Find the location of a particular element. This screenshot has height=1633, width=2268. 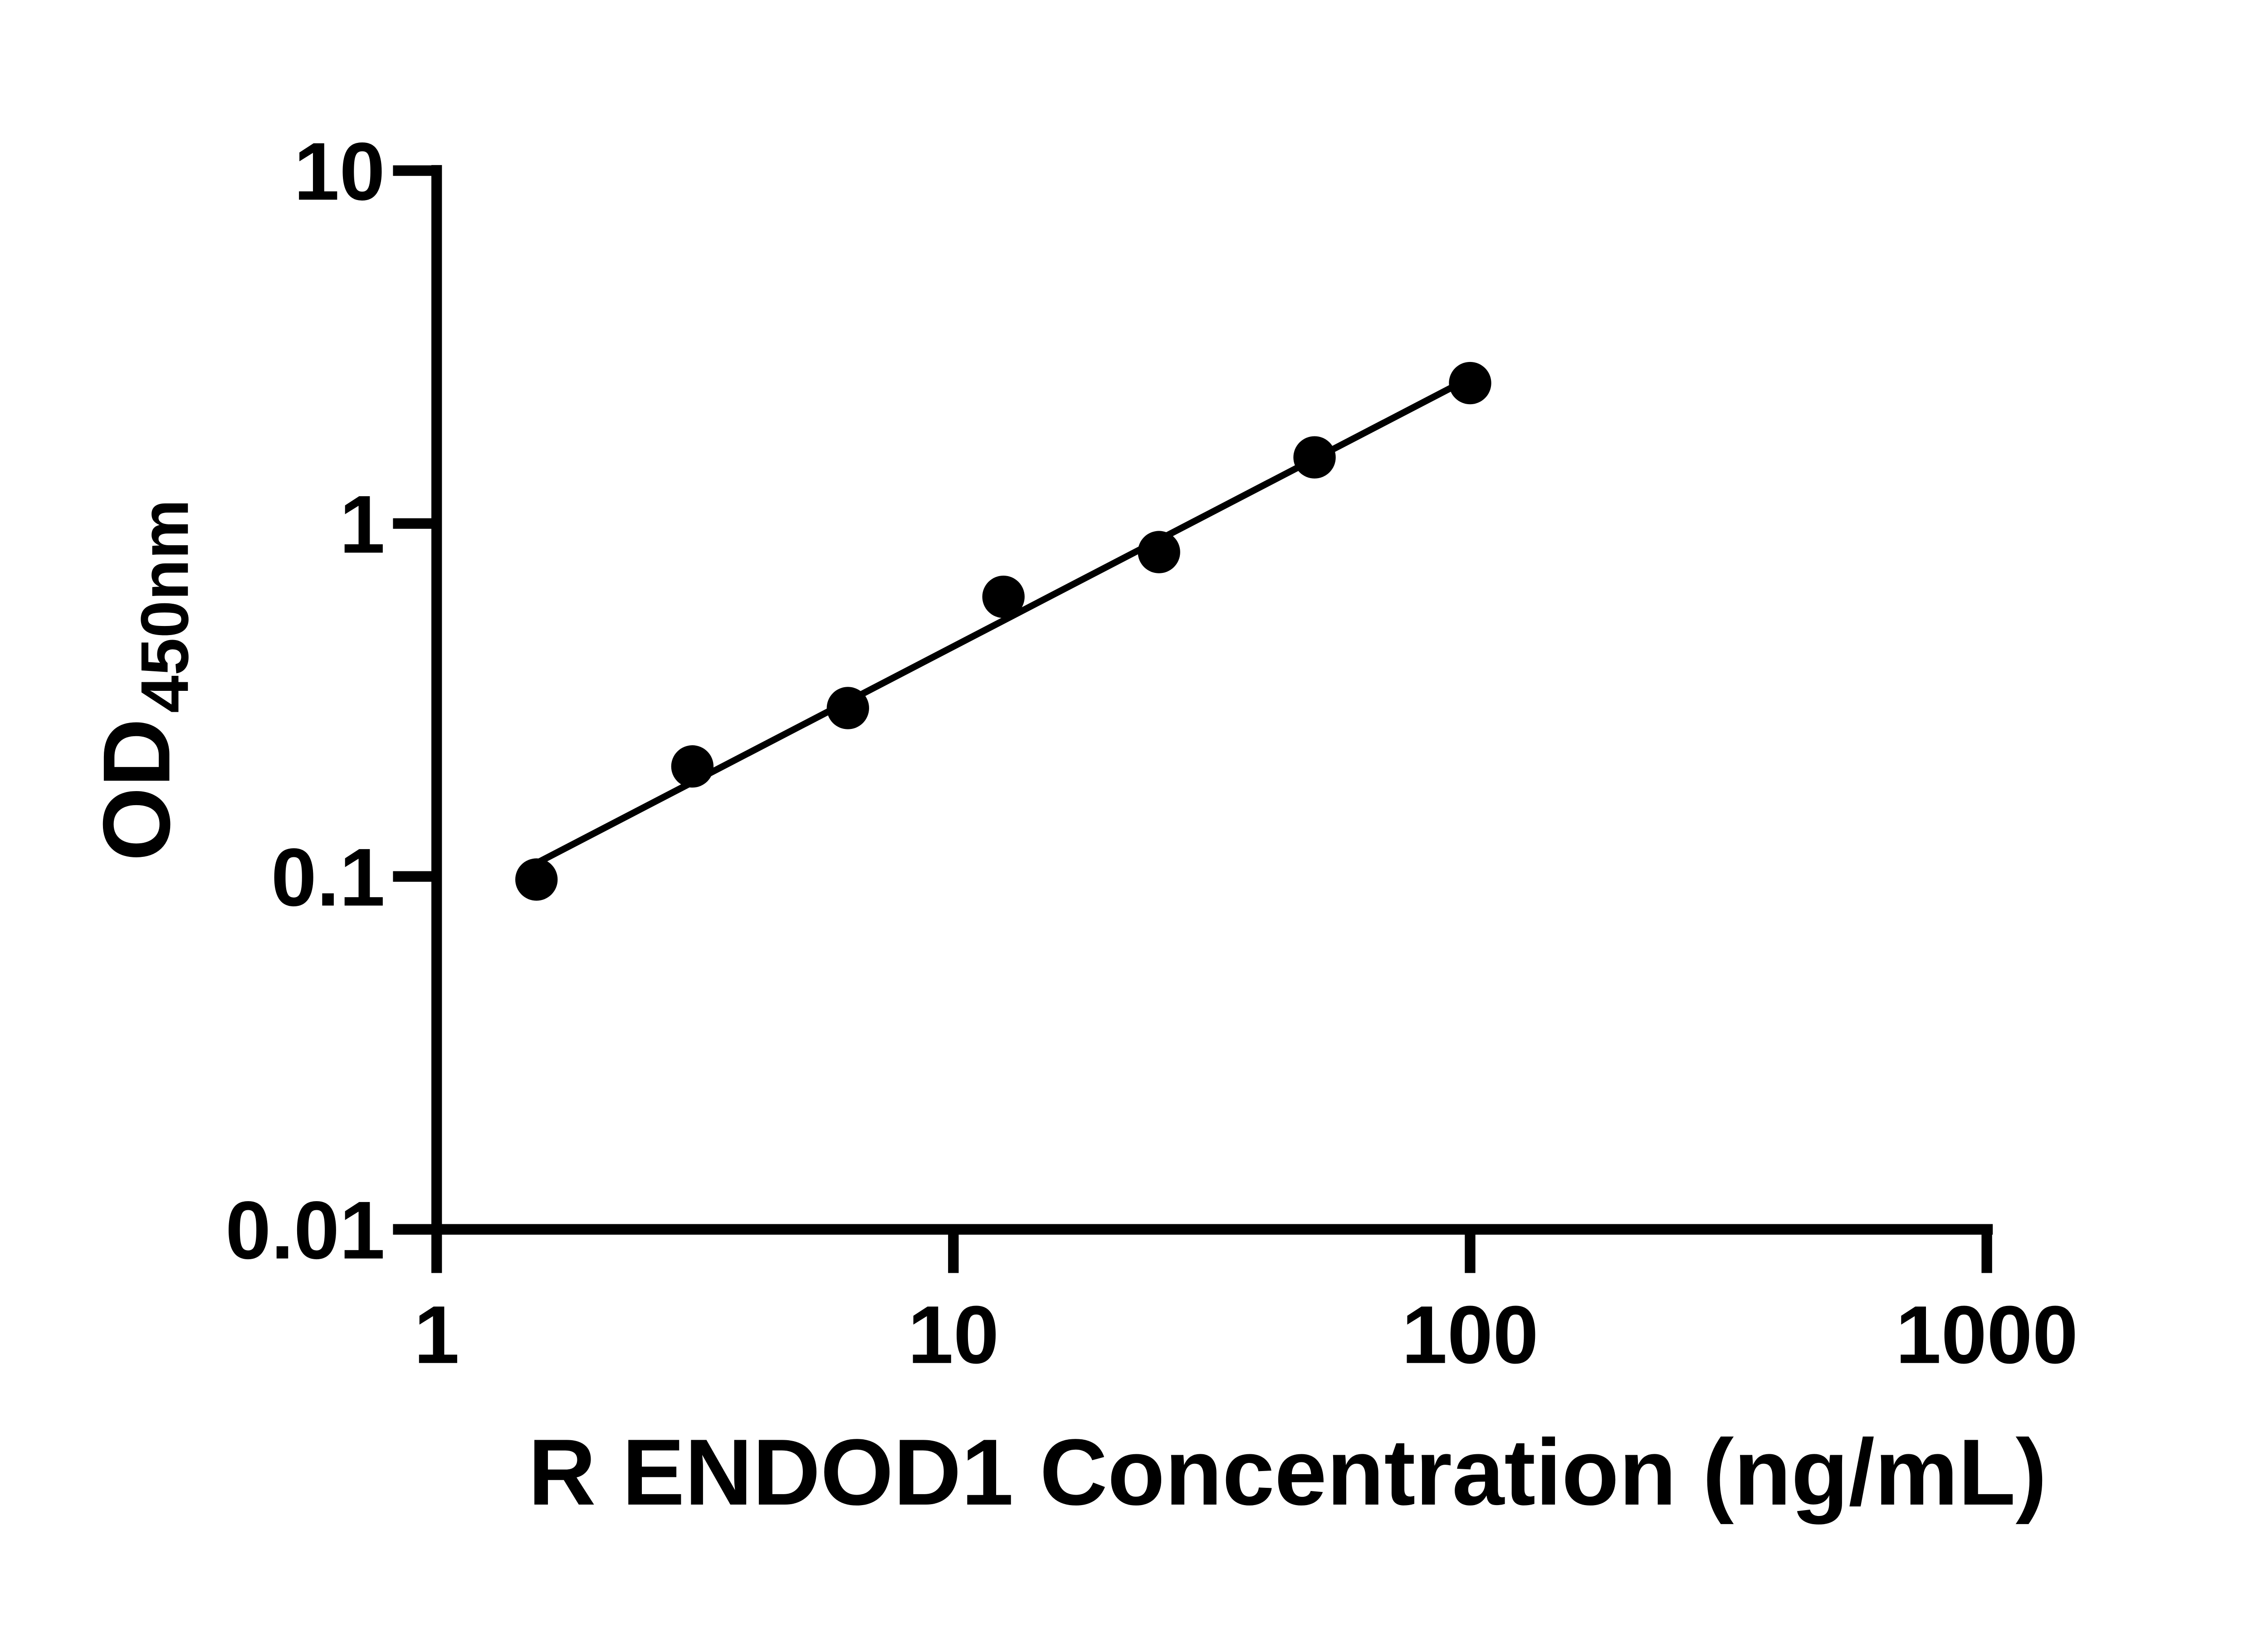

y-axis-title: OD 450nm is located at coordinates (143, 680).